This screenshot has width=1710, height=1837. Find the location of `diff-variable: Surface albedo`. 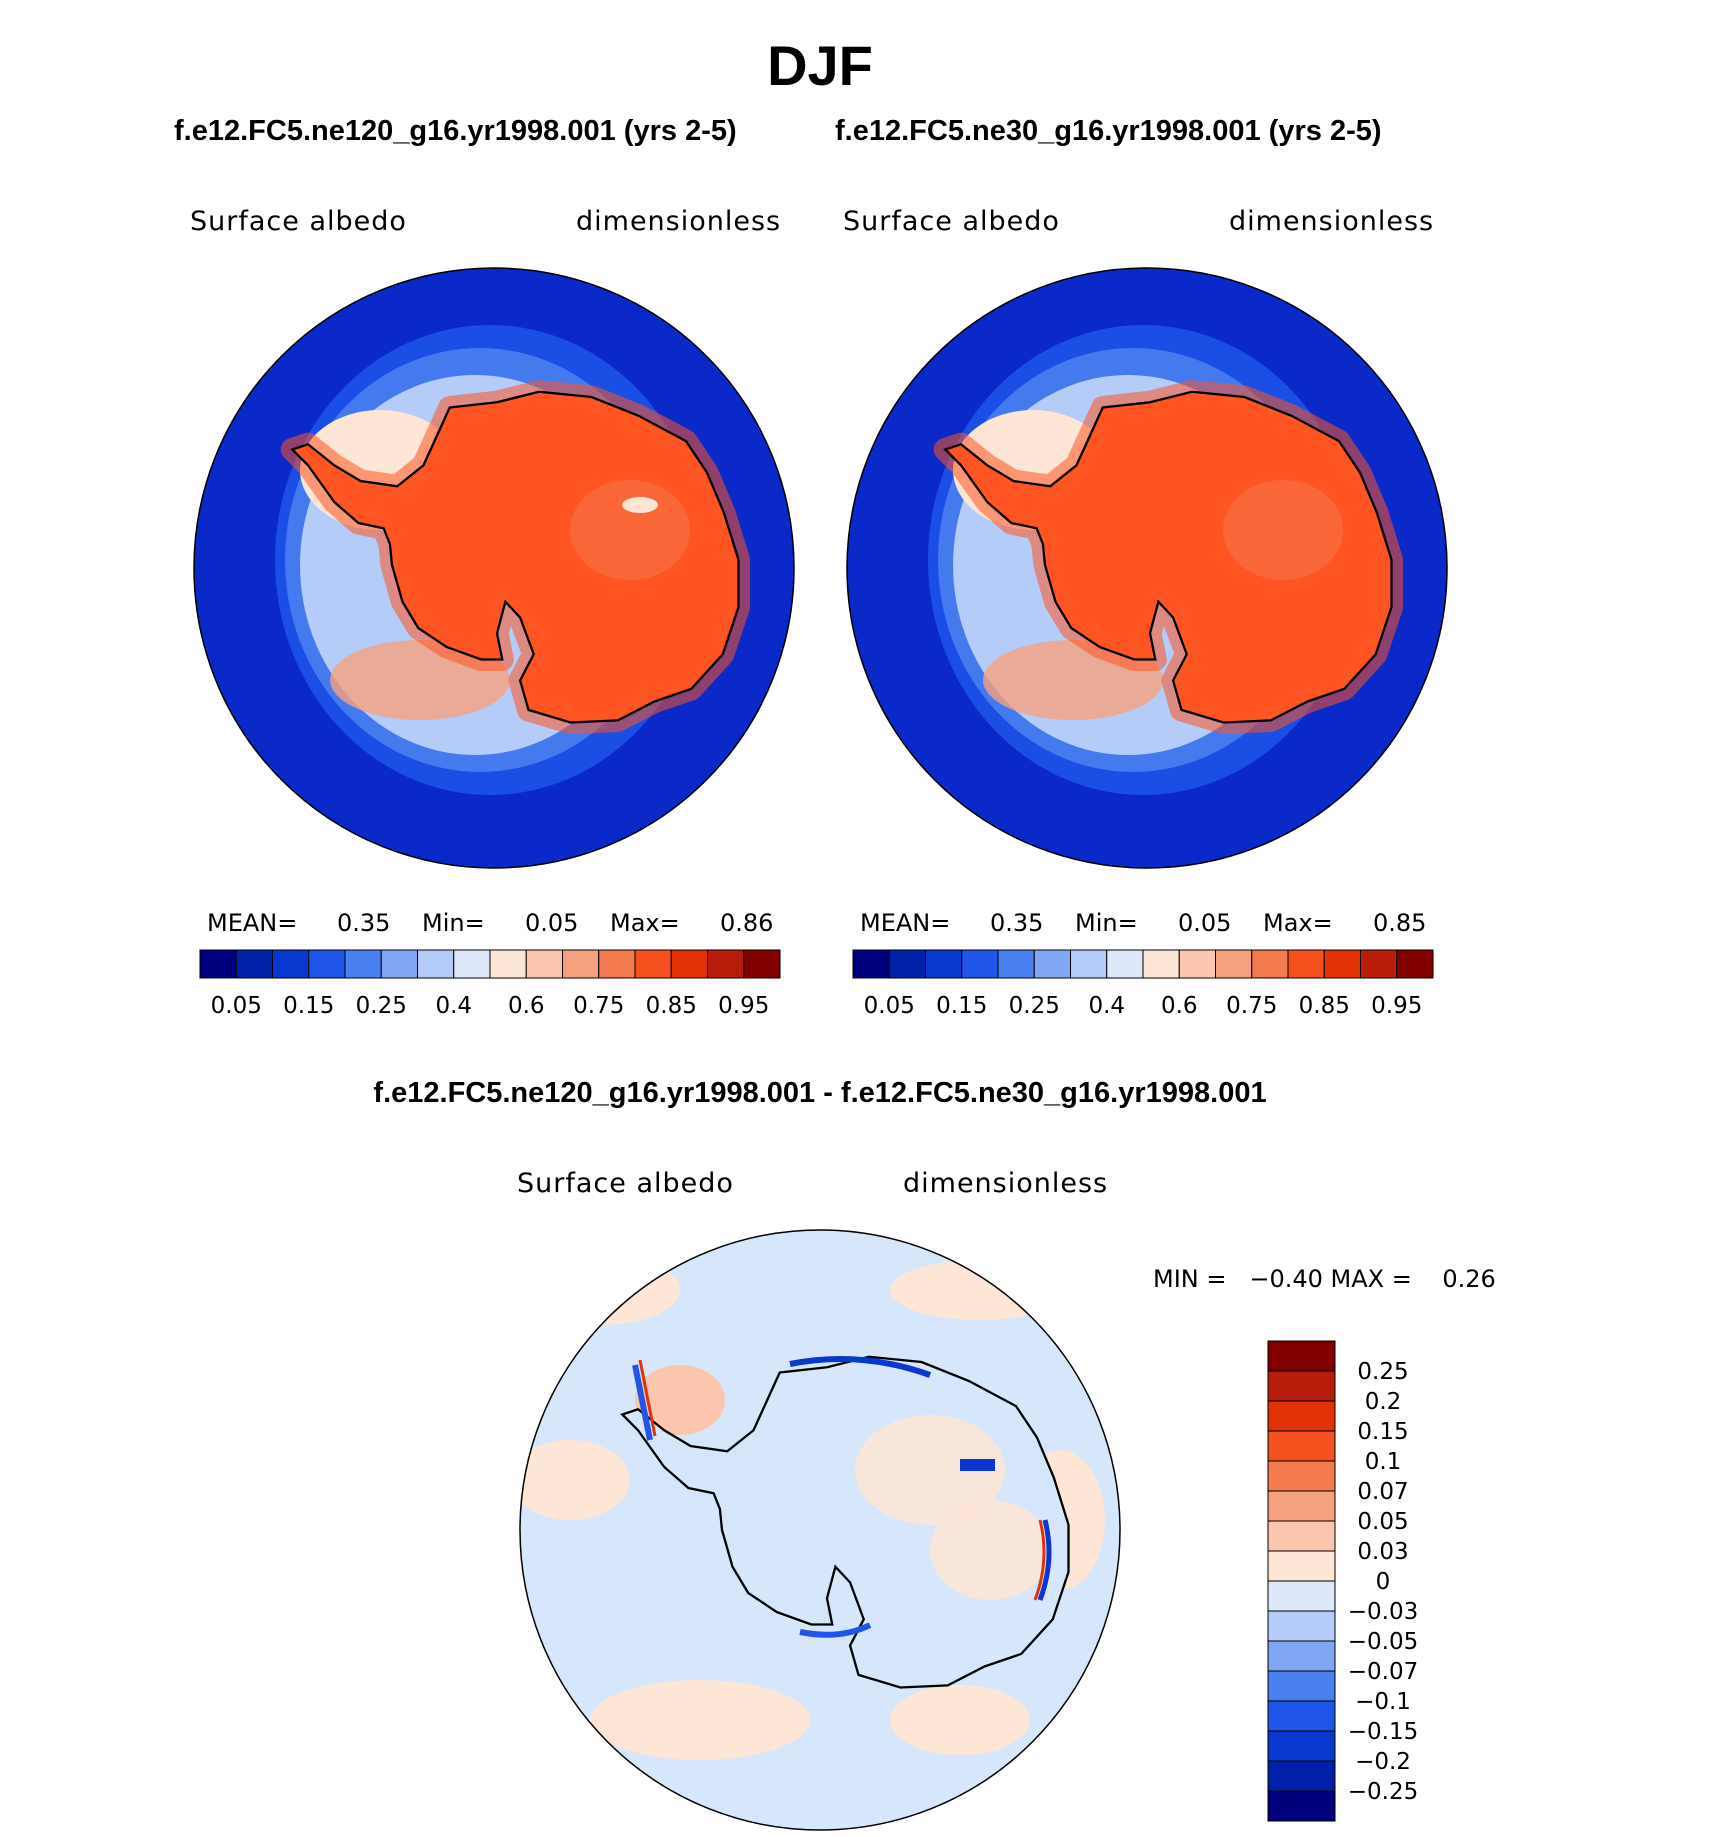

diff-variable: Surface albedo is located at coordinates (625, 1183).